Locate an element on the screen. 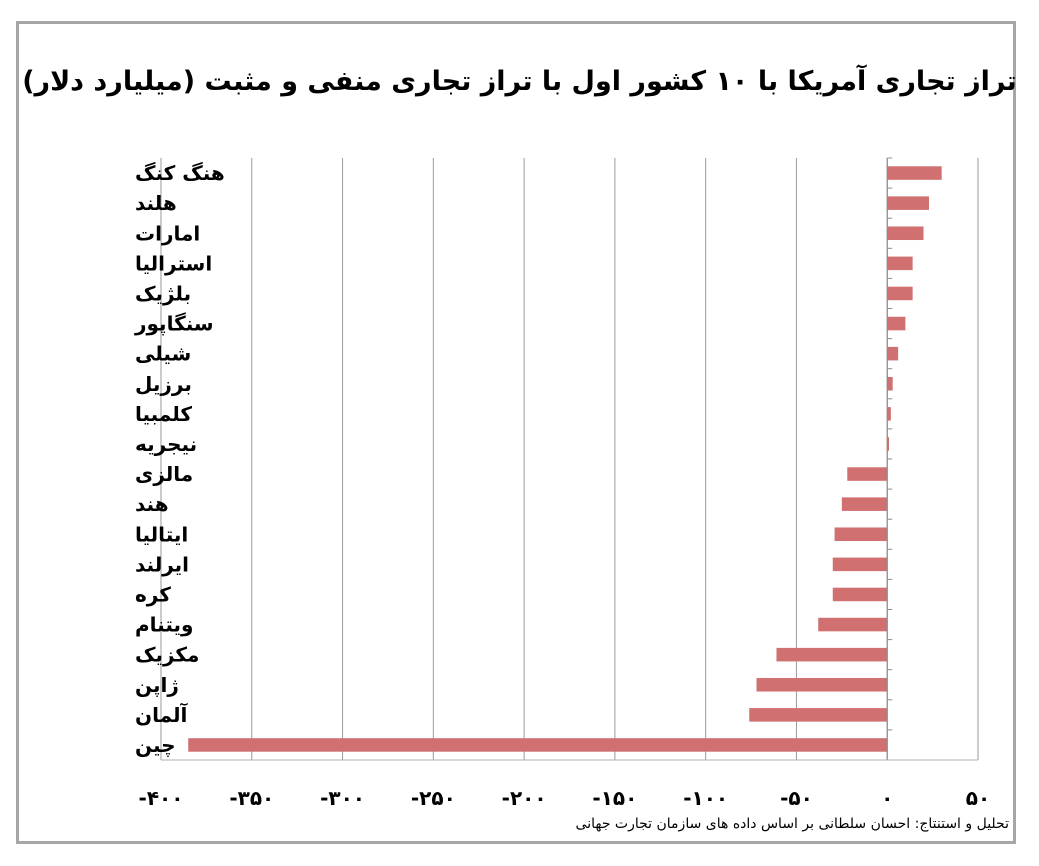  category-label-7: برزیل is located at coordinates (163, 384).